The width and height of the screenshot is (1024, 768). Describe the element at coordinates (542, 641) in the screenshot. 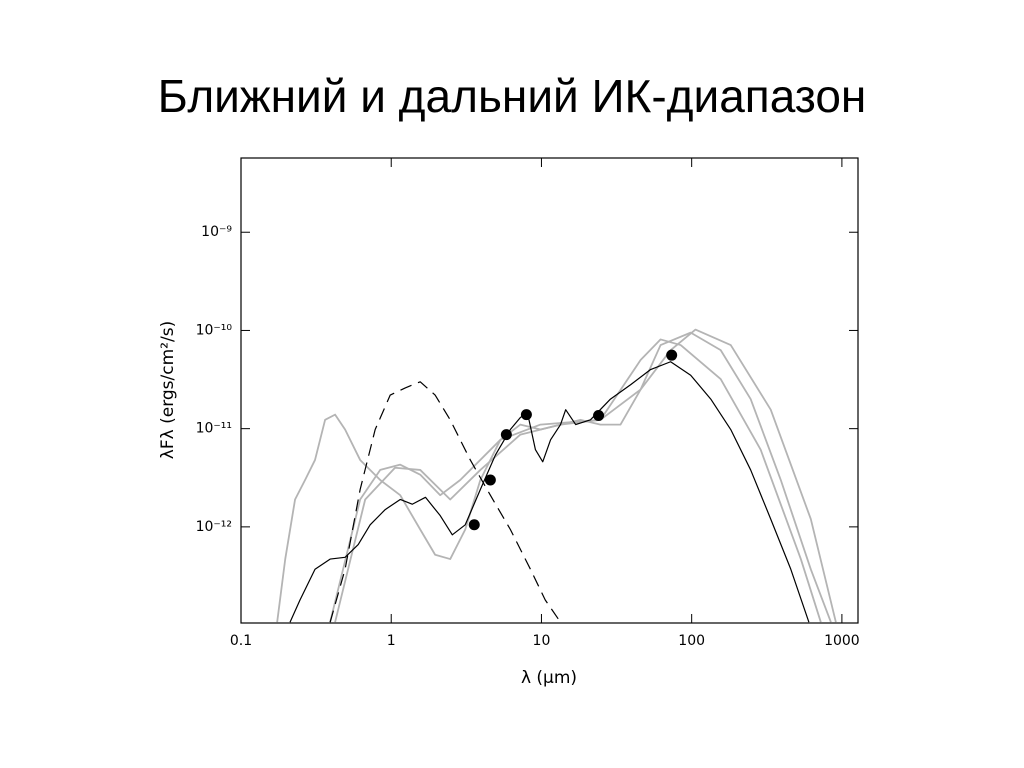

I see `x-tick-label: 10` at that location.